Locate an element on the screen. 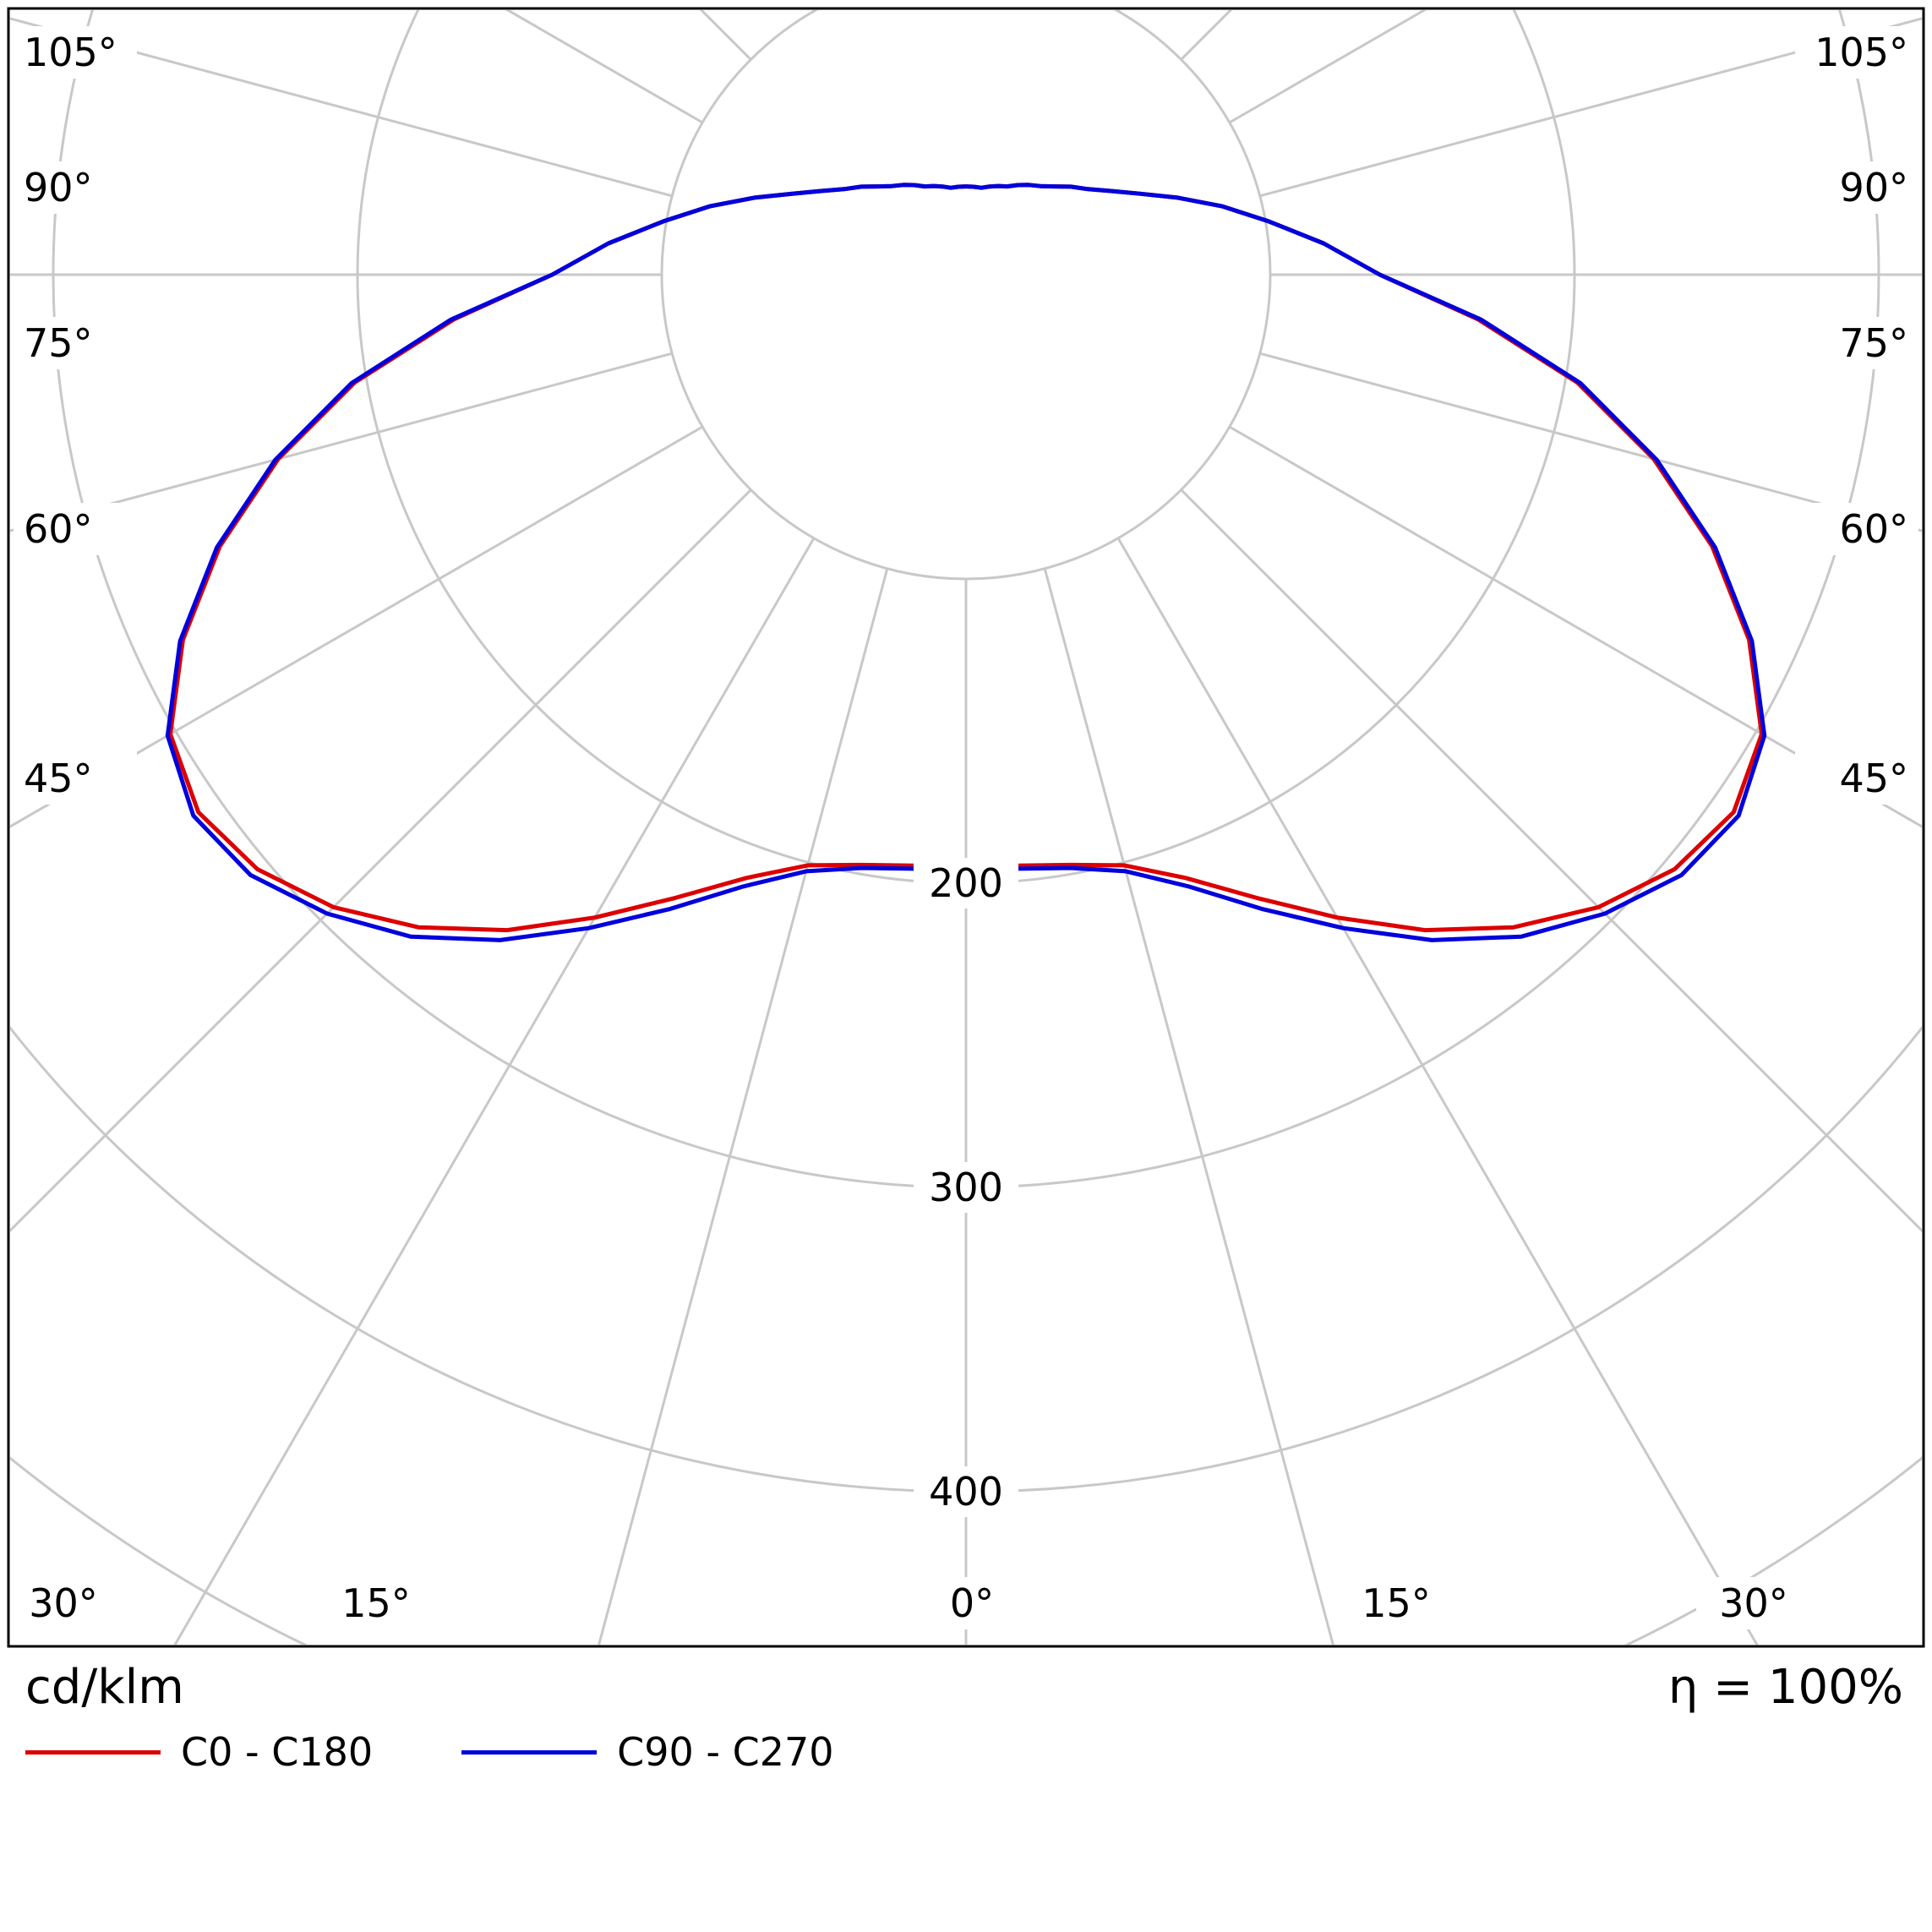  legend-item-c0: C0 - C180 is located at coordinates (199, 1752).